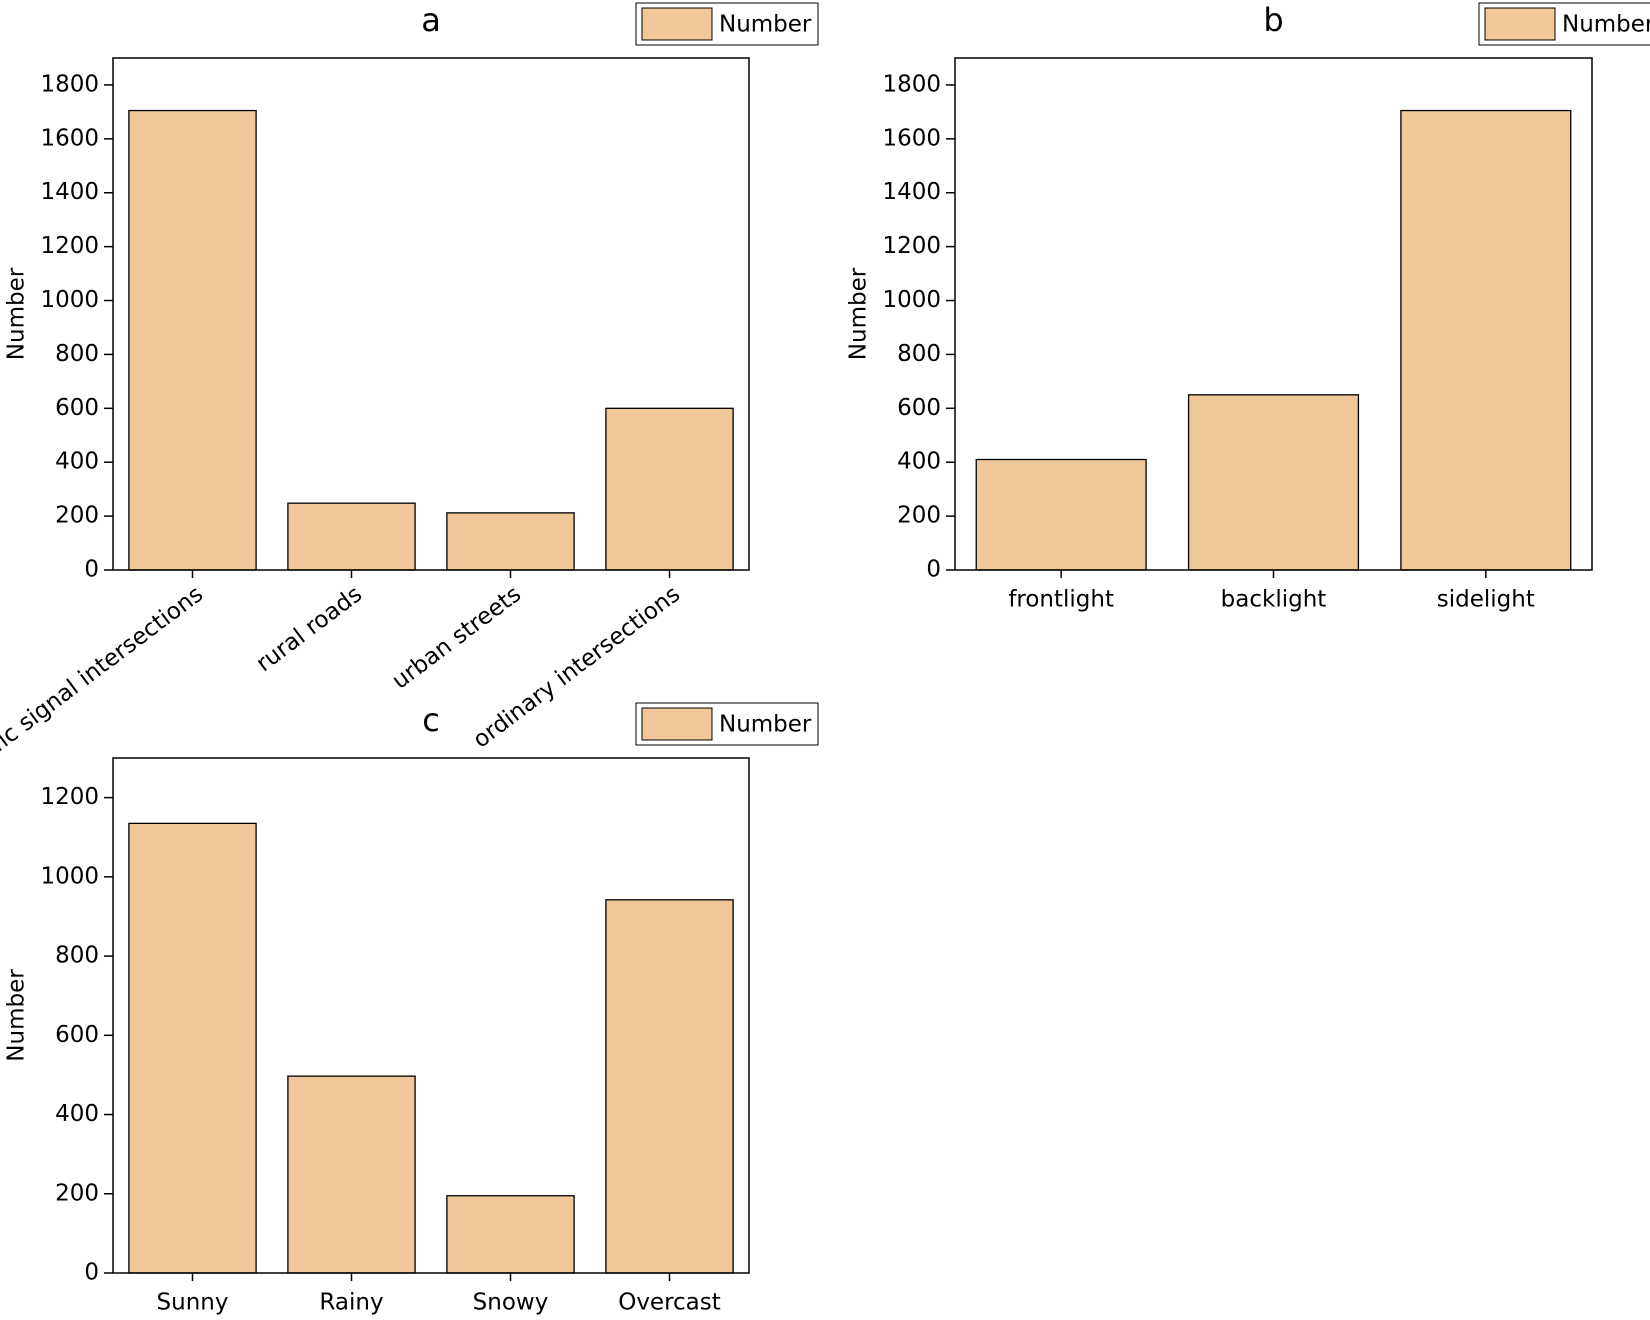  I want to click on chart-title: c, so click(431, 720).